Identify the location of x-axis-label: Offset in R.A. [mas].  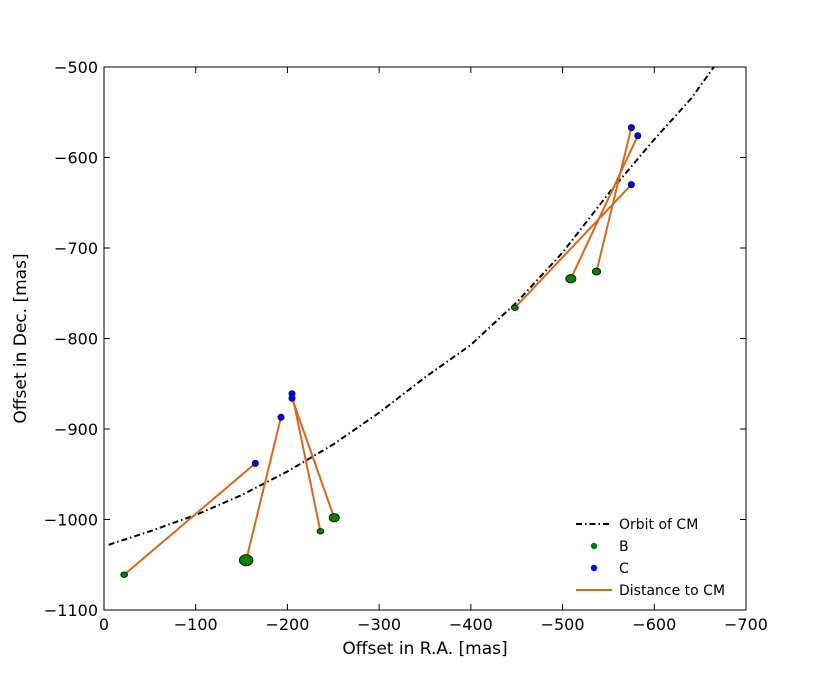
(424, 649).